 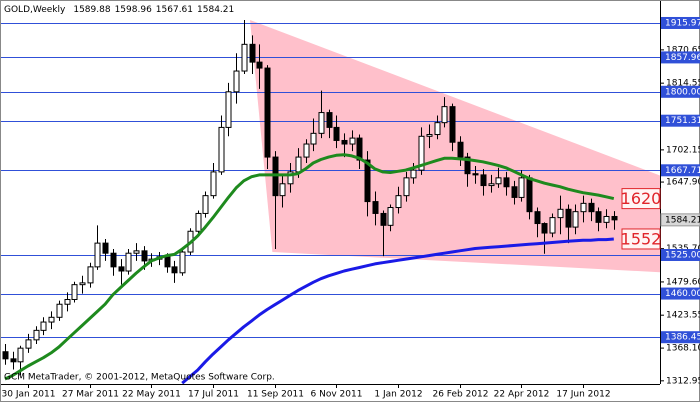 I want to click on level-label: 1667.71, so click(x=682, y=171).